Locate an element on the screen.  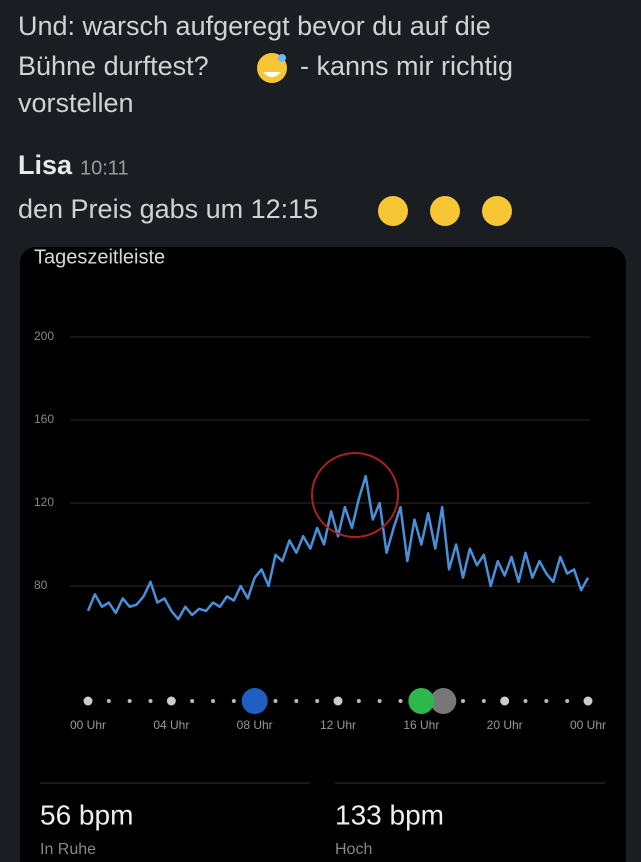
author: Lisa is located at coordinates (45, 165).